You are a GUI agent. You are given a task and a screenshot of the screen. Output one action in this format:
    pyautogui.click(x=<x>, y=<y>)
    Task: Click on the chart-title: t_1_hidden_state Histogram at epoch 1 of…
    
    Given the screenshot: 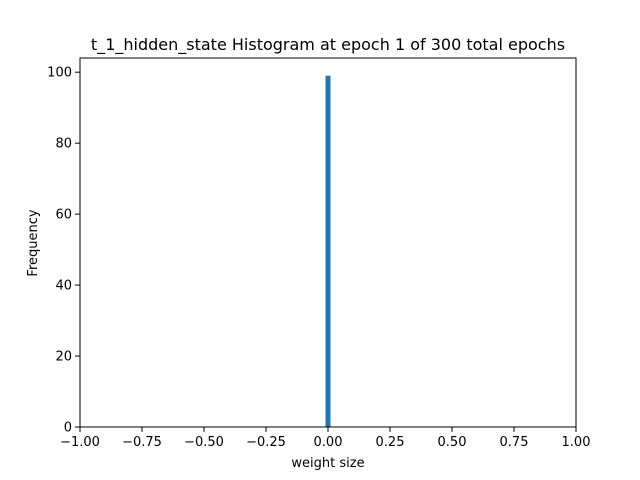 What is the action you would take?
    pyautogui.click(x=328, y=45)
    